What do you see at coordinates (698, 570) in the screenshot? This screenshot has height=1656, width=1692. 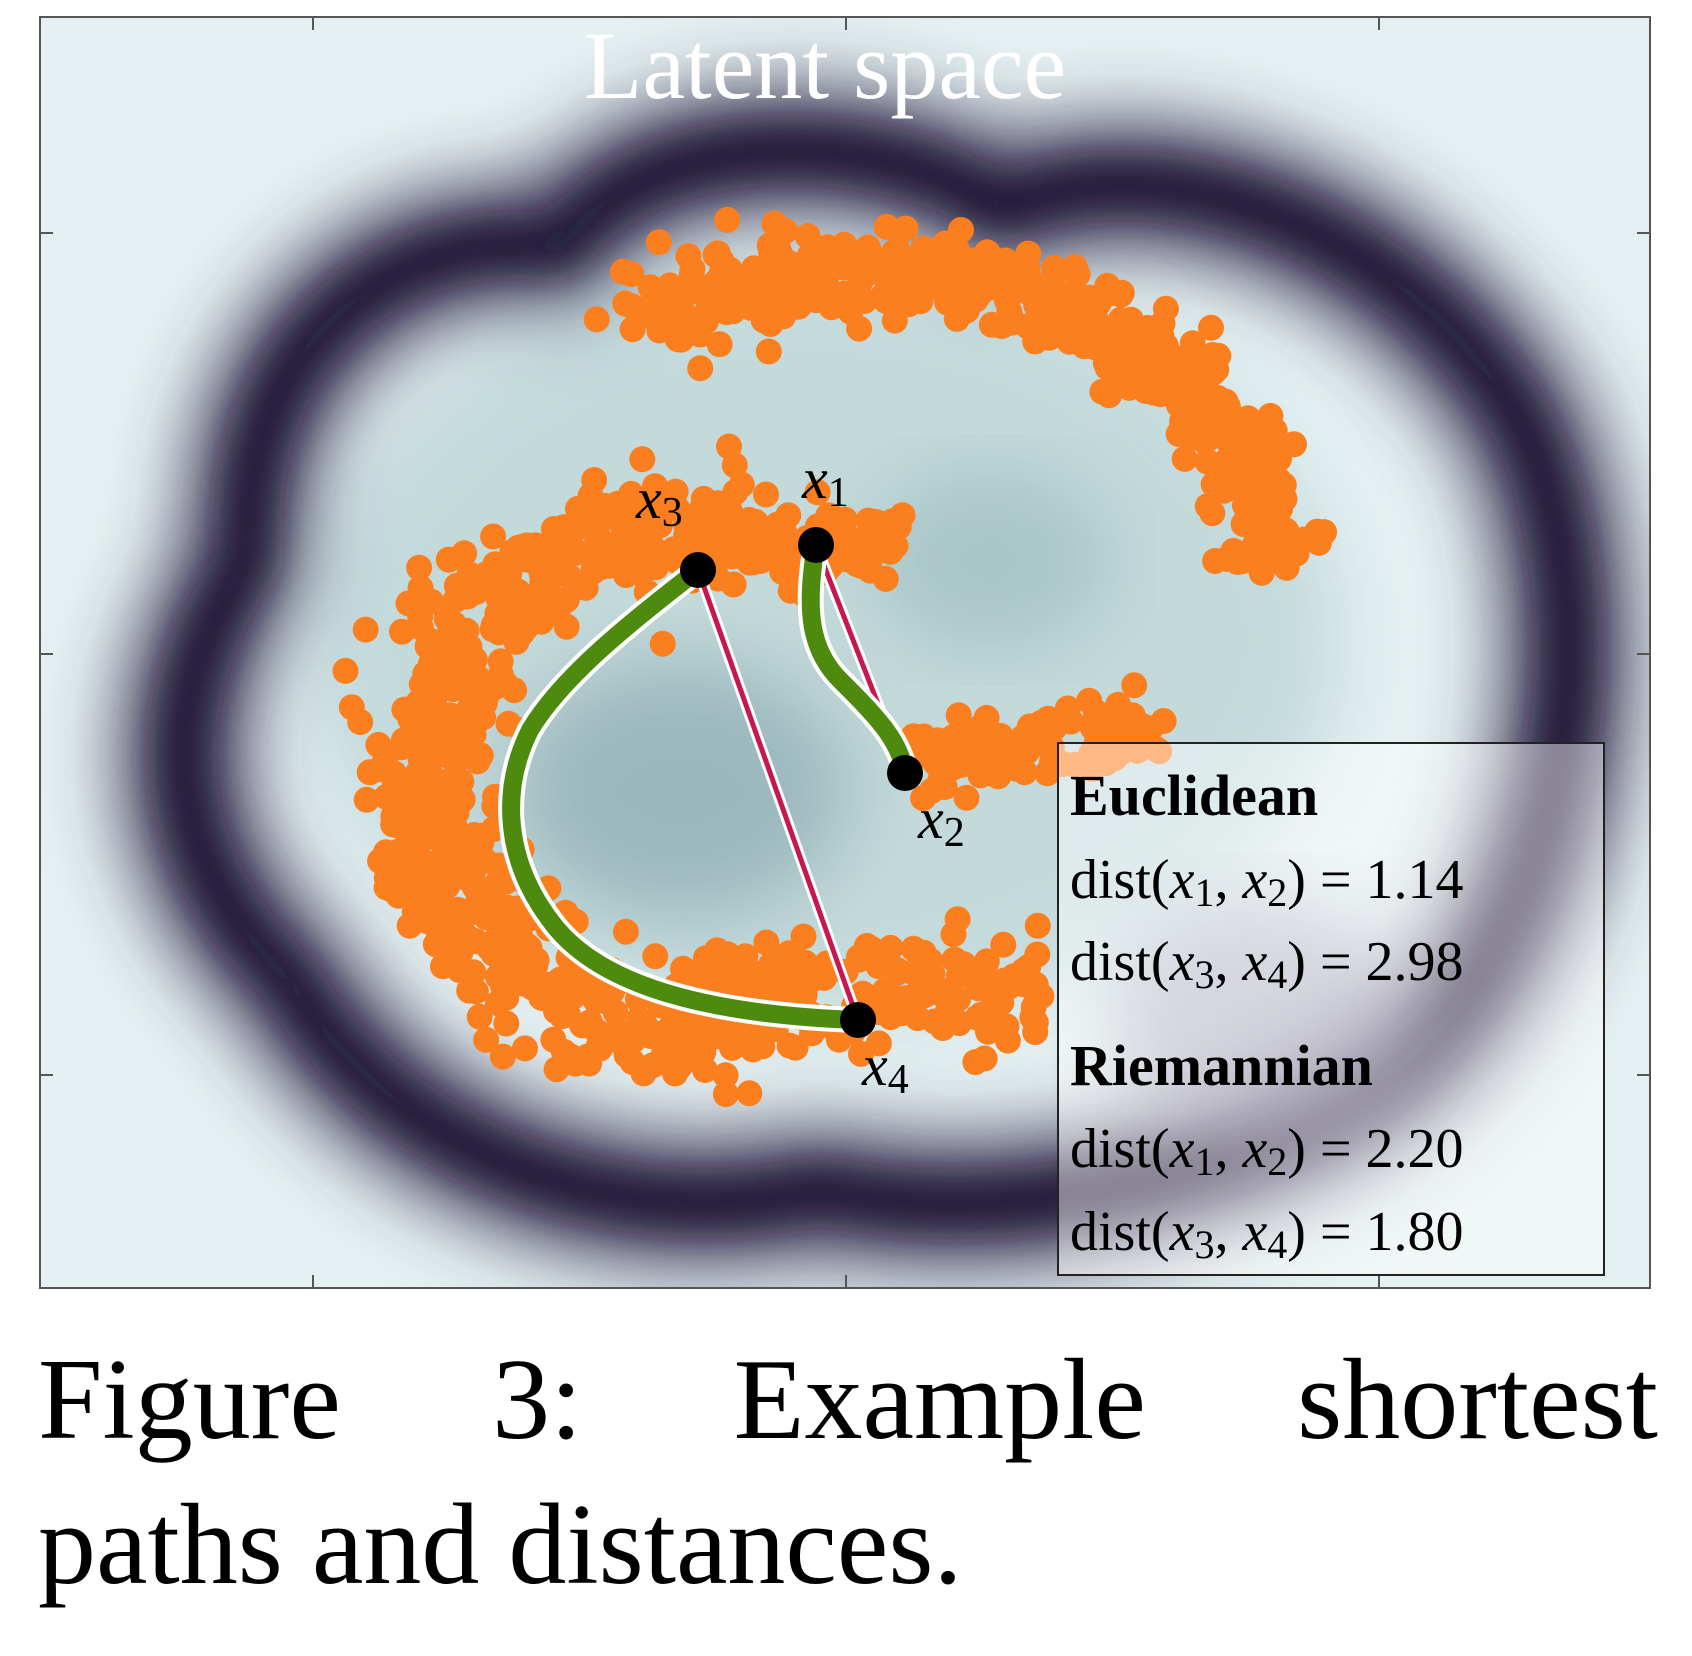 I see `point-x3` at bounding box center [698, 570].